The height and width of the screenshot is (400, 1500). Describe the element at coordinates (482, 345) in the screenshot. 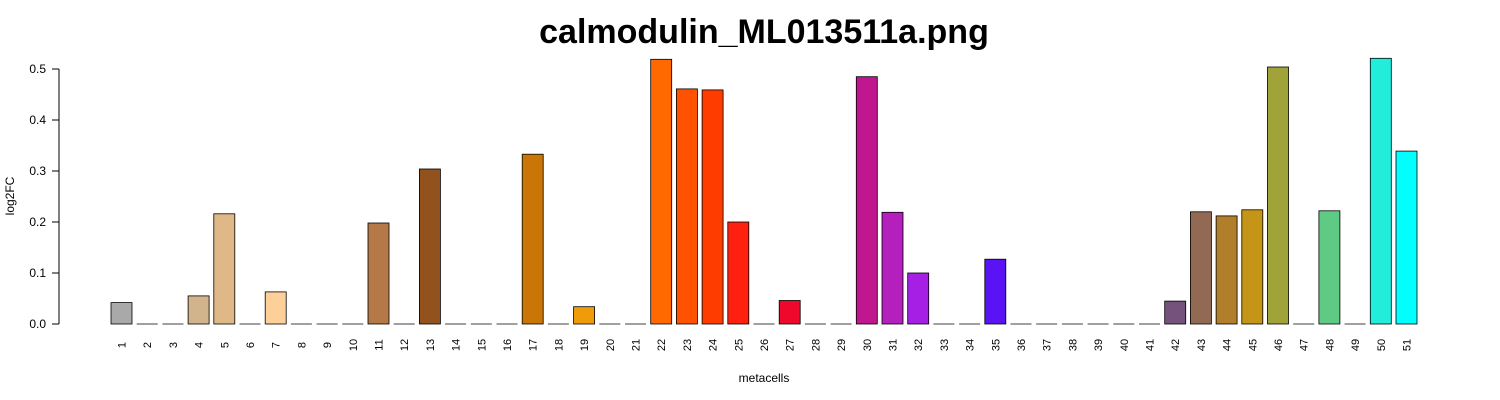

I see `x-tick-label: 15` at that location.